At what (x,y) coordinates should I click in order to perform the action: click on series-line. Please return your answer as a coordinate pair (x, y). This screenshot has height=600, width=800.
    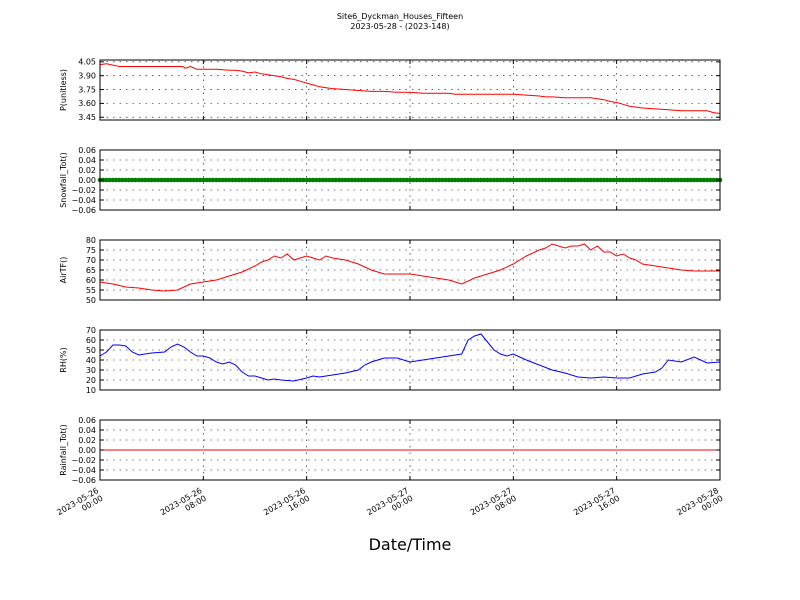
    Looking at the image, I should click on (410, 88).